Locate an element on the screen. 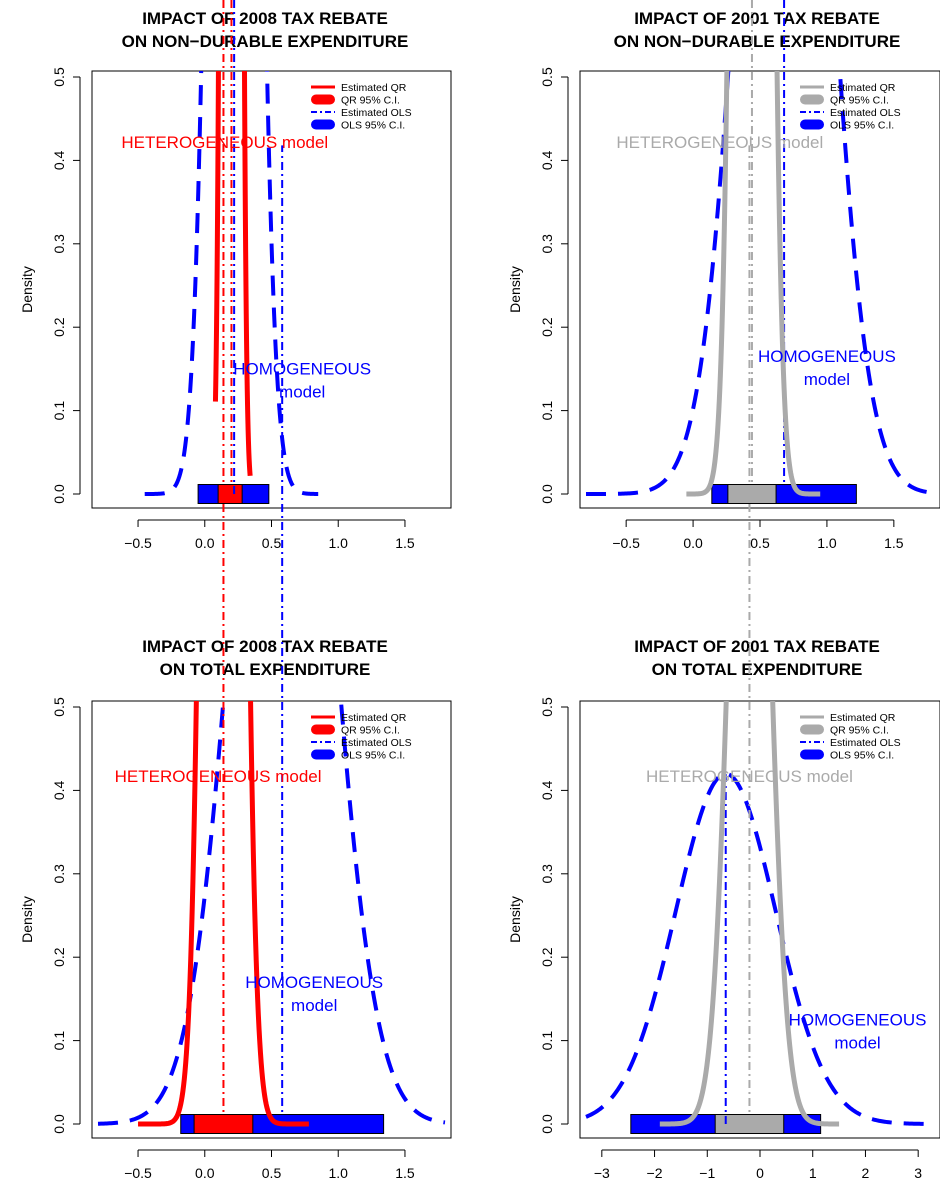 The image size is (940, 1181). x-tick-label: −3 is located at coordinates (602, 1173).